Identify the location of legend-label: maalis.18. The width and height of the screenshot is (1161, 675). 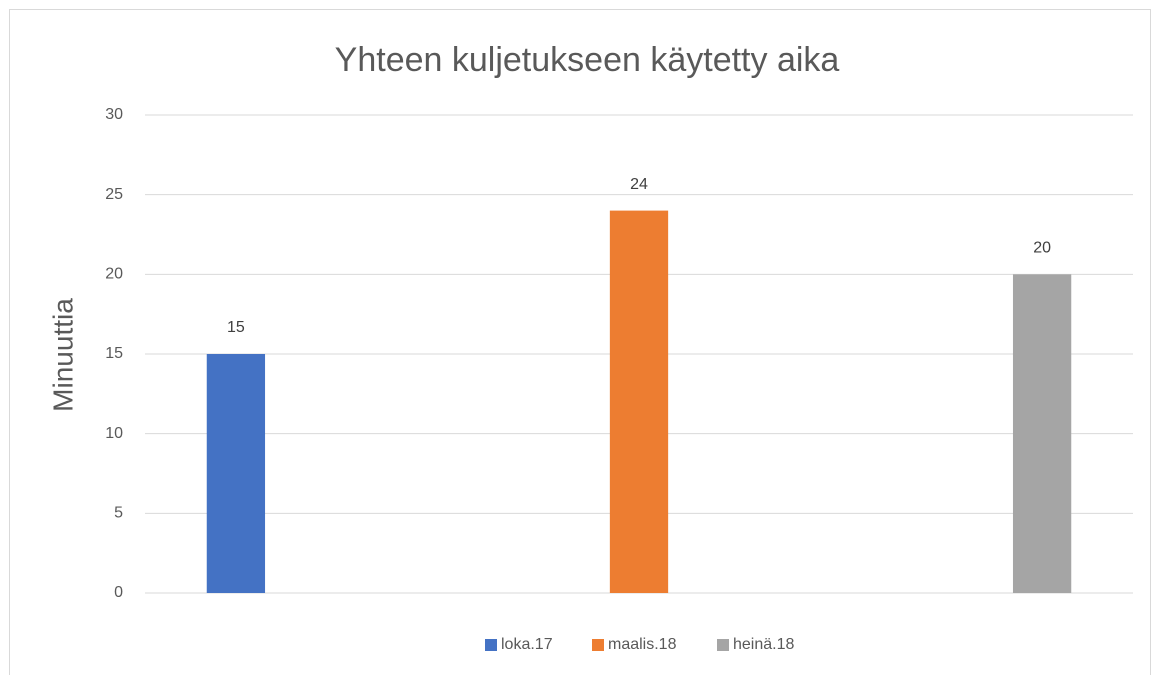
(642, 644).